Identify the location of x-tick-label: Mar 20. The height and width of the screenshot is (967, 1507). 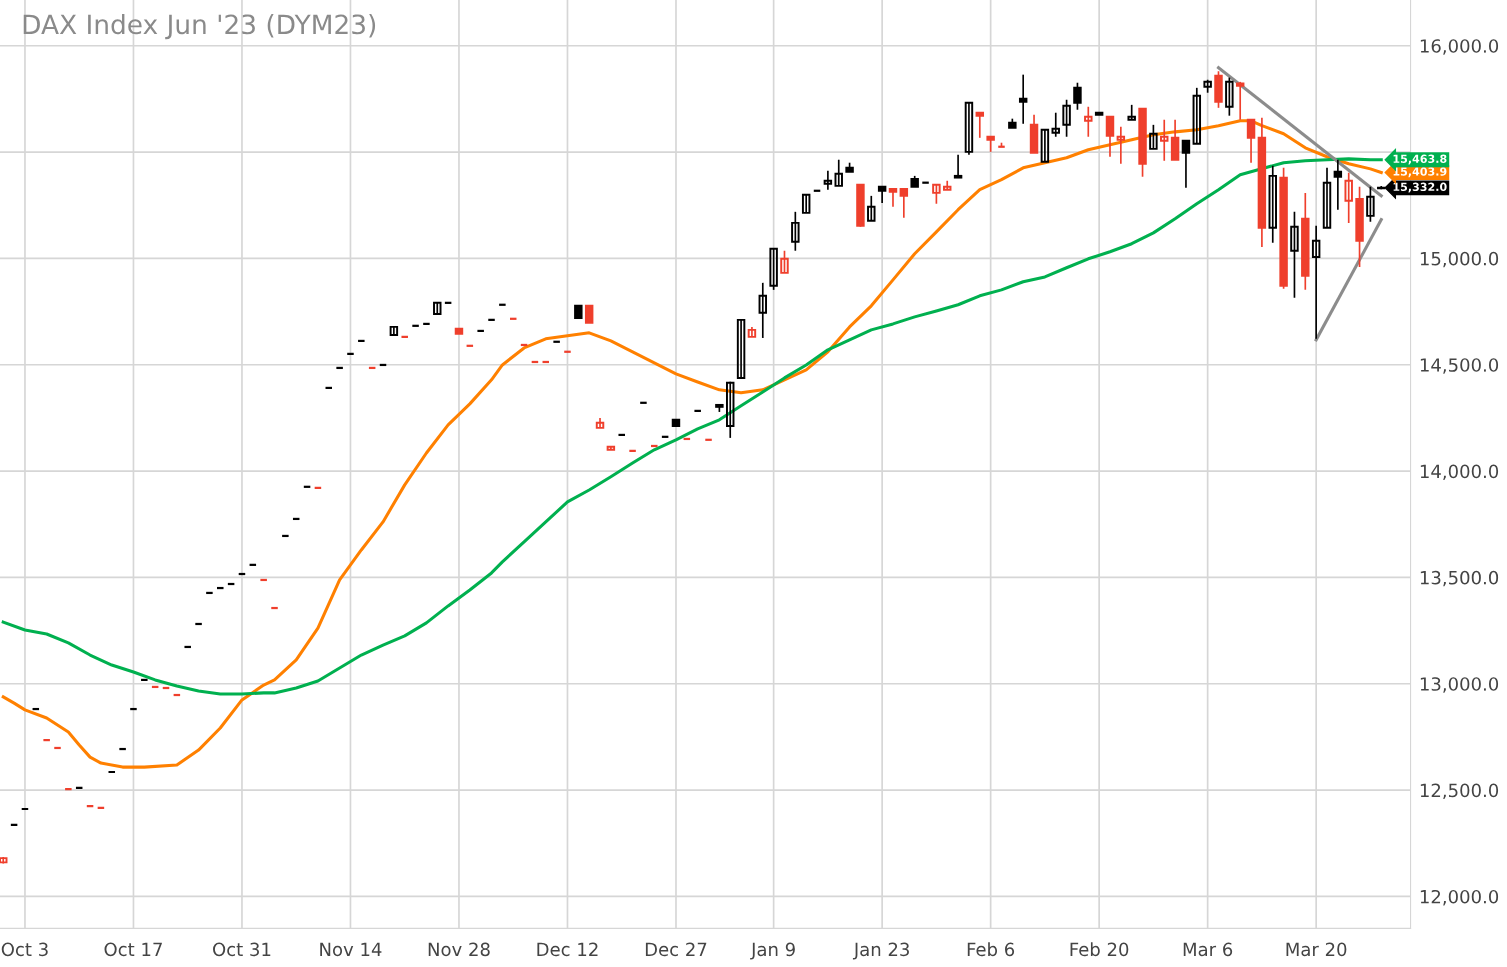
(1316, 949).